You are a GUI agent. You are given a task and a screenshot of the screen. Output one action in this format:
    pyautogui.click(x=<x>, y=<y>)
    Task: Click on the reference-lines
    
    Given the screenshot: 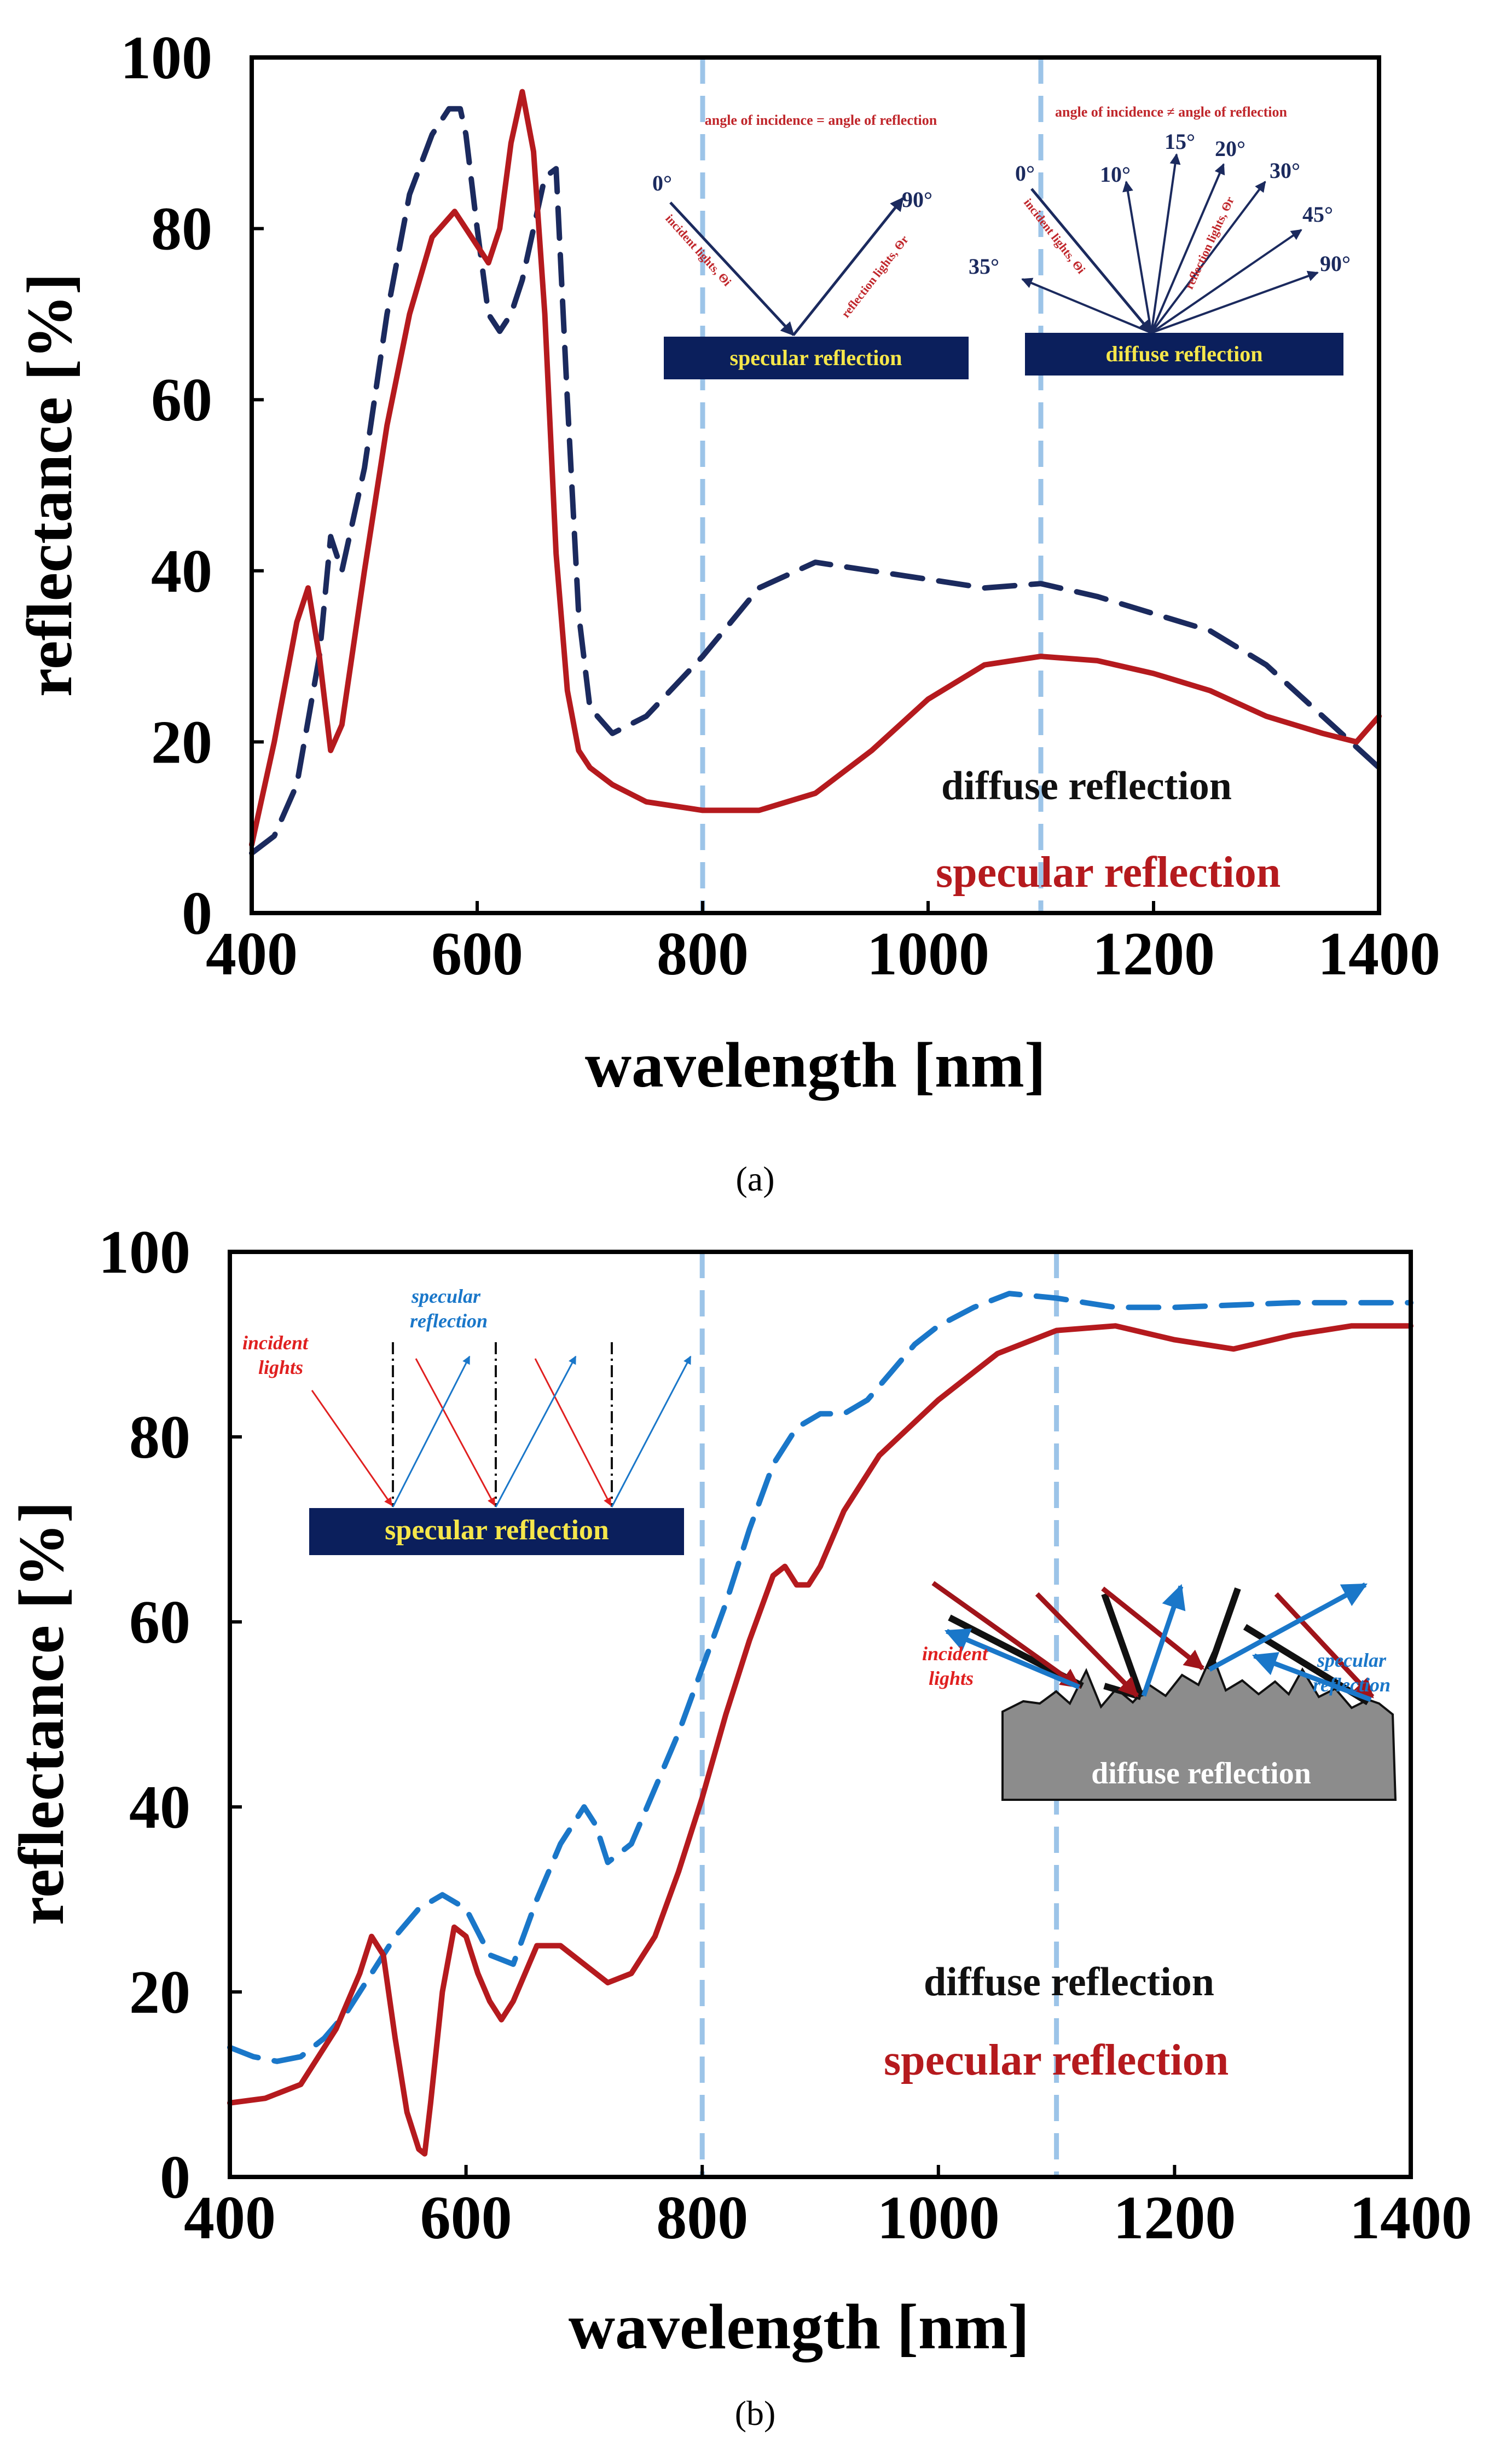 What is the action you would take?
    pyautogui.click(x=872, y=485)
    